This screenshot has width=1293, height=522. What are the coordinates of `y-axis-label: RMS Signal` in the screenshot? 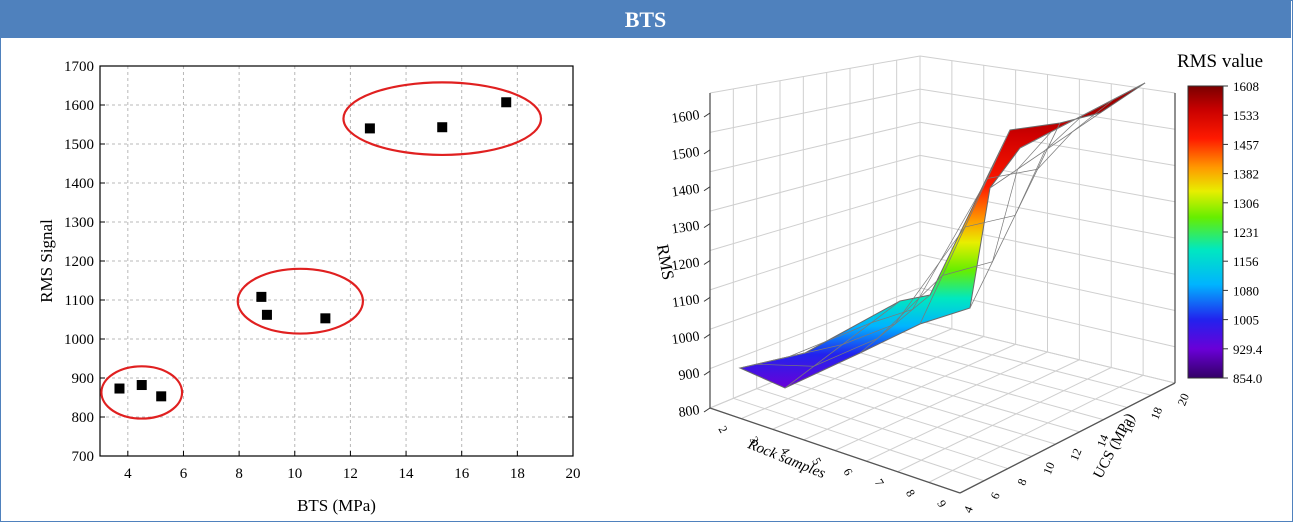 It's located at (46, 261).